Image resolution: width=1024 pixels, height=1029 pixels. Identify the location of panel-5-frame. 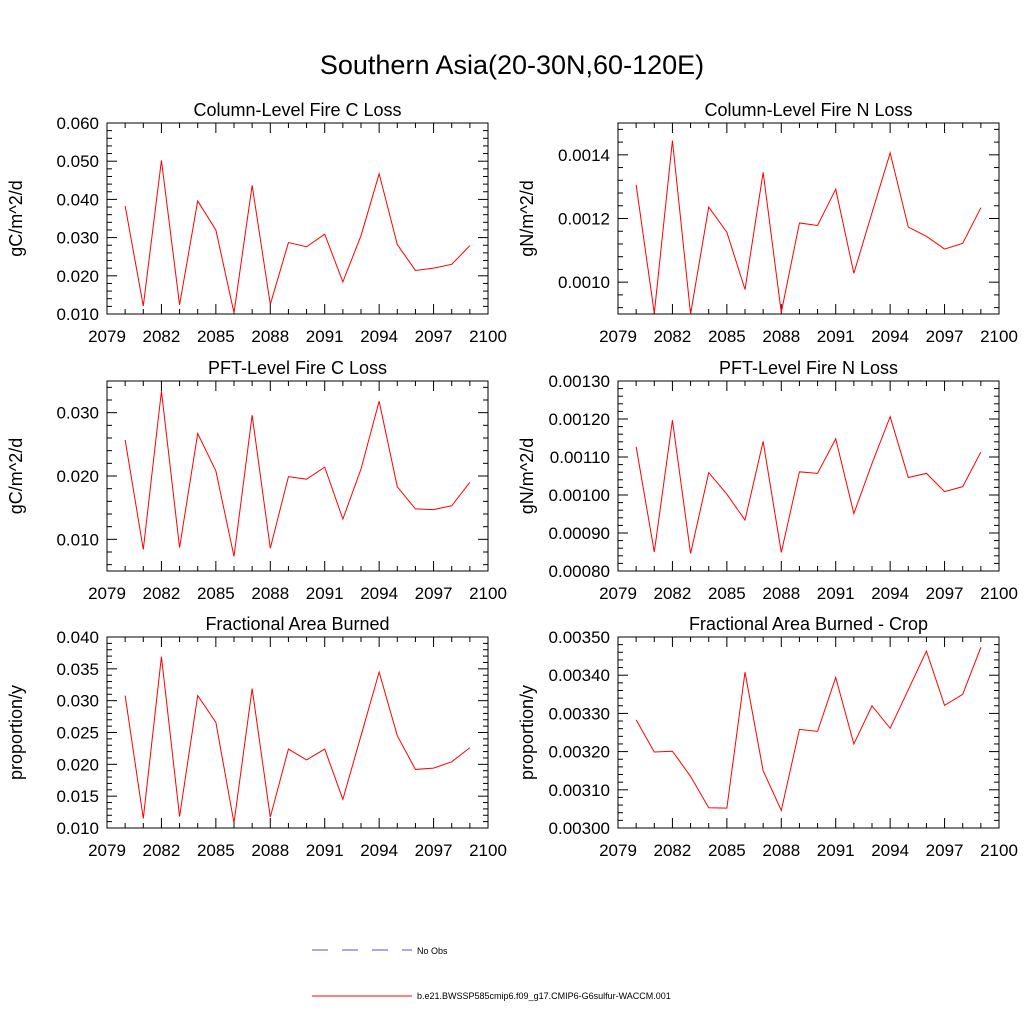
(297, 732).